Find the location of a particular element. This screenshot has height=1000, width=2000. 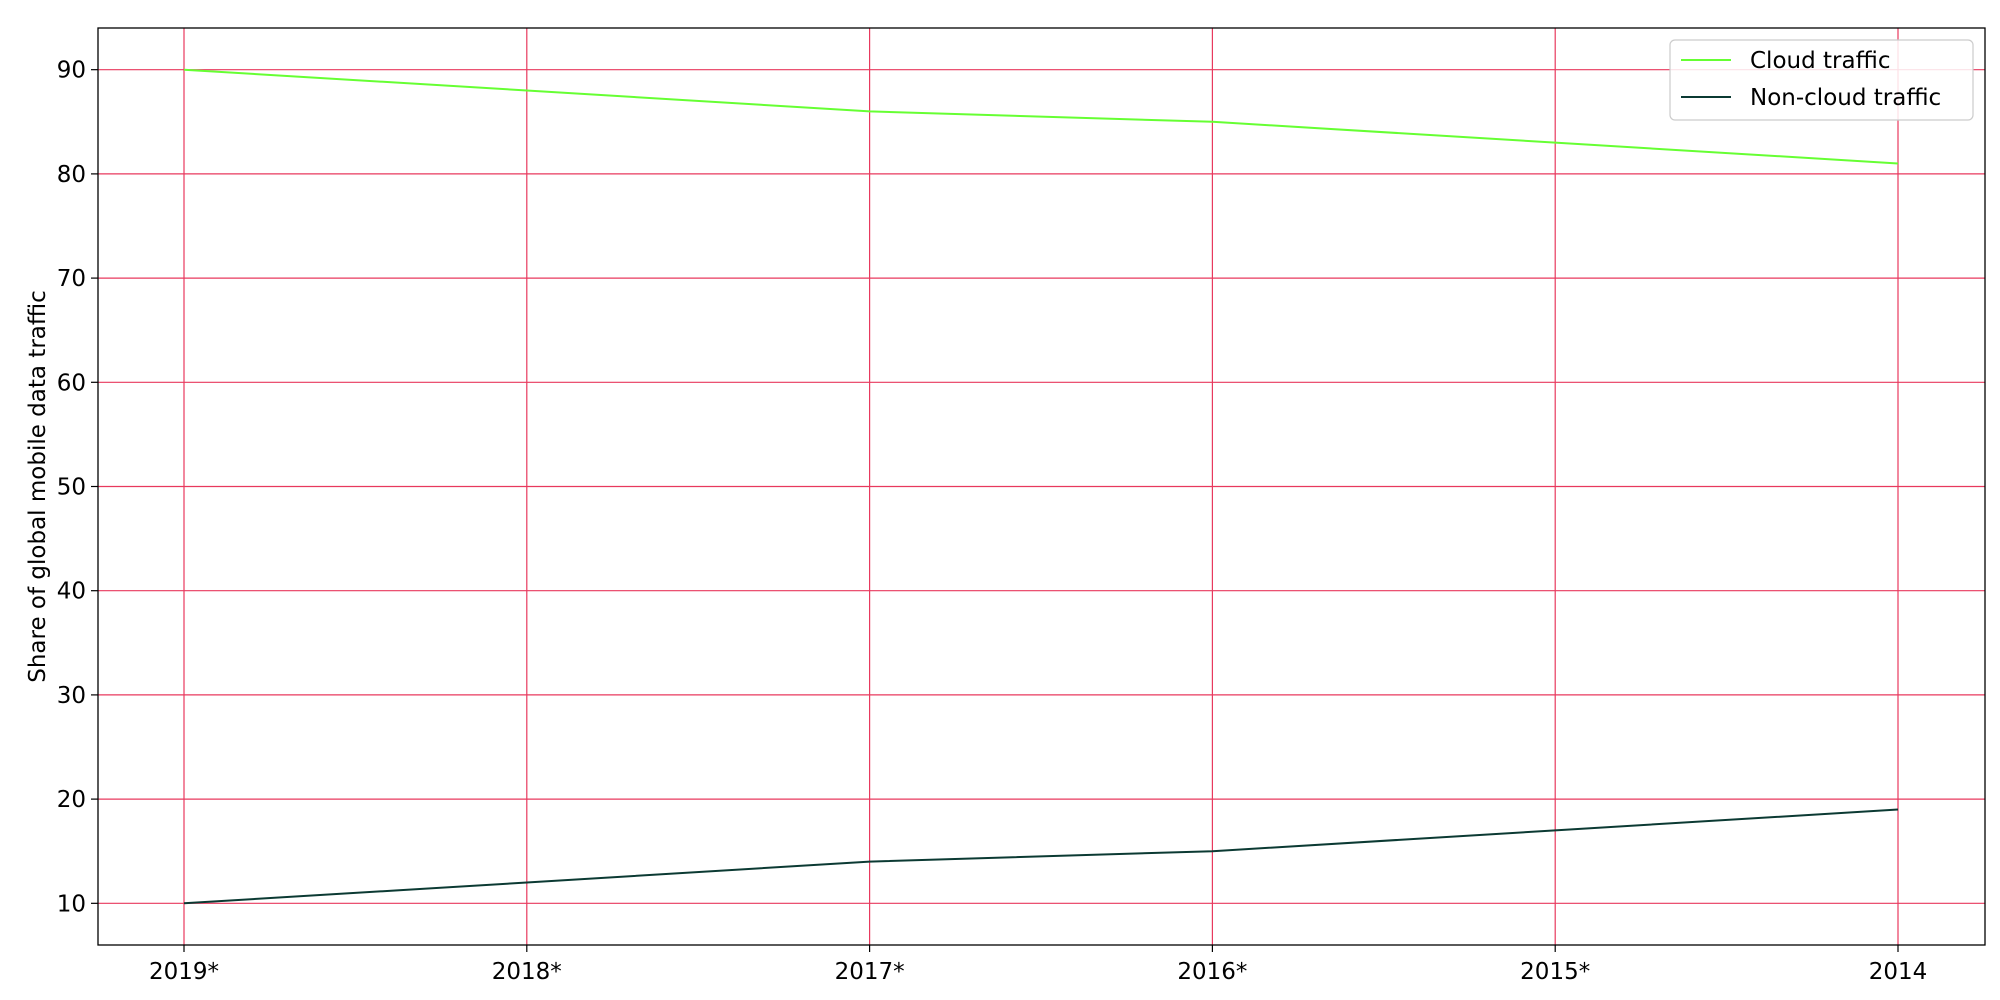

legend-label: Cloud traffic is located at coordinates (1820, 61).